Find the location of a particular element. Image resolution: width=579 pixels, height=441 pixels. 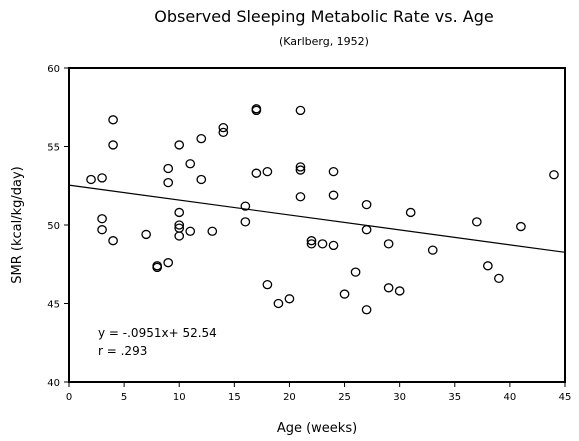

regression-equation: y = -.0951x+ 52.54 is located at coordinates (157, 333).